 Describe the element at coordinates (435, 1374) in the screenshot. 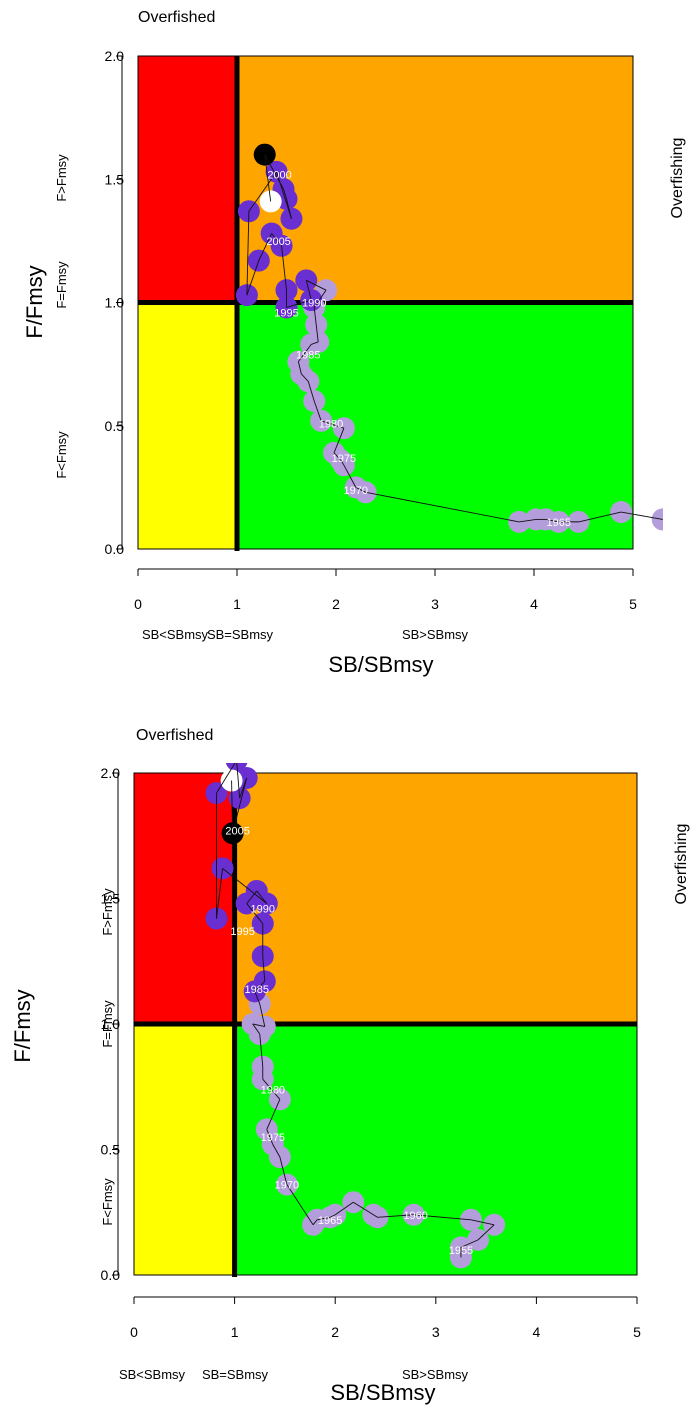

I see `sb-above-label: SB>SBmsy` at that location.